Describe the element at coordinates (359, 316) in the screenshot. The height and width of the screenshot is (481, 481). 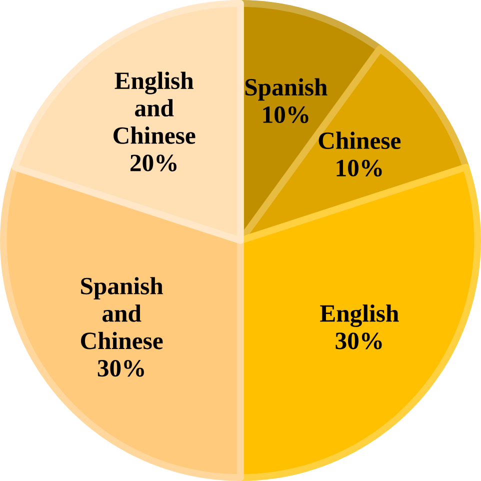
I see `slice-label: English` at that location.